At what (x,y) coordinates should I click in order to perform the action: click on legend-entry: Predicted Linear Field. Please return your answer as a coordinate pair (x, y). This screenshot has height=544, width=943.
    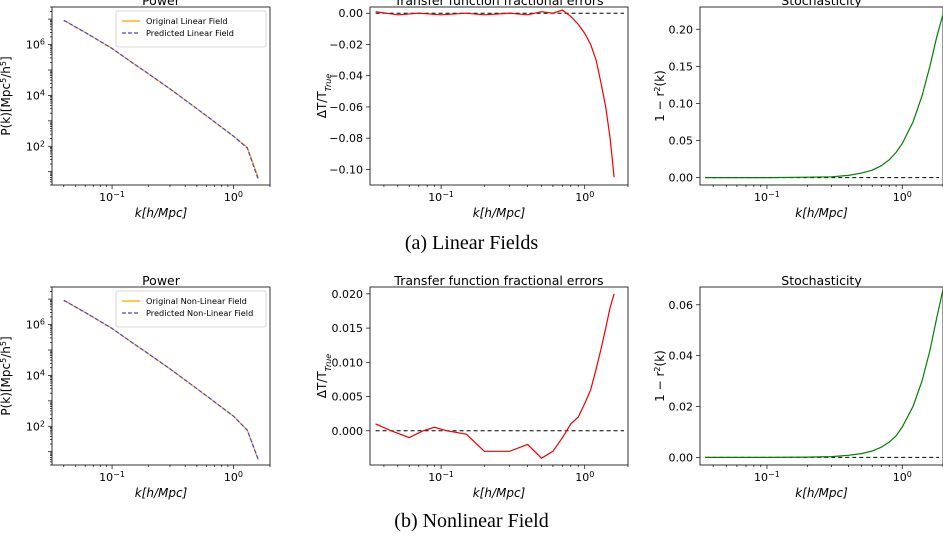
    Looking at the image, I should click on (190, 33).